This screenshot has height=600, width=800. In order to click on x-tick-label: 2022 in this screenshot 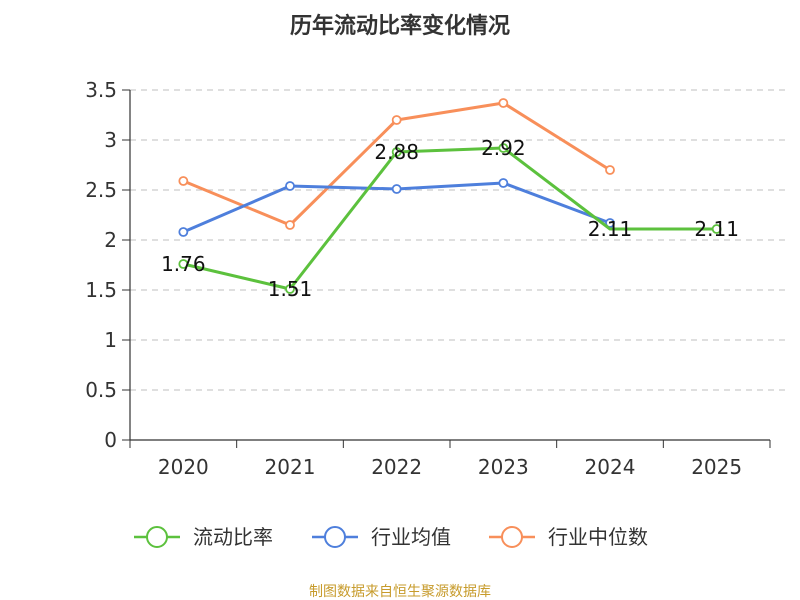, I will do `click(396, 467)`.